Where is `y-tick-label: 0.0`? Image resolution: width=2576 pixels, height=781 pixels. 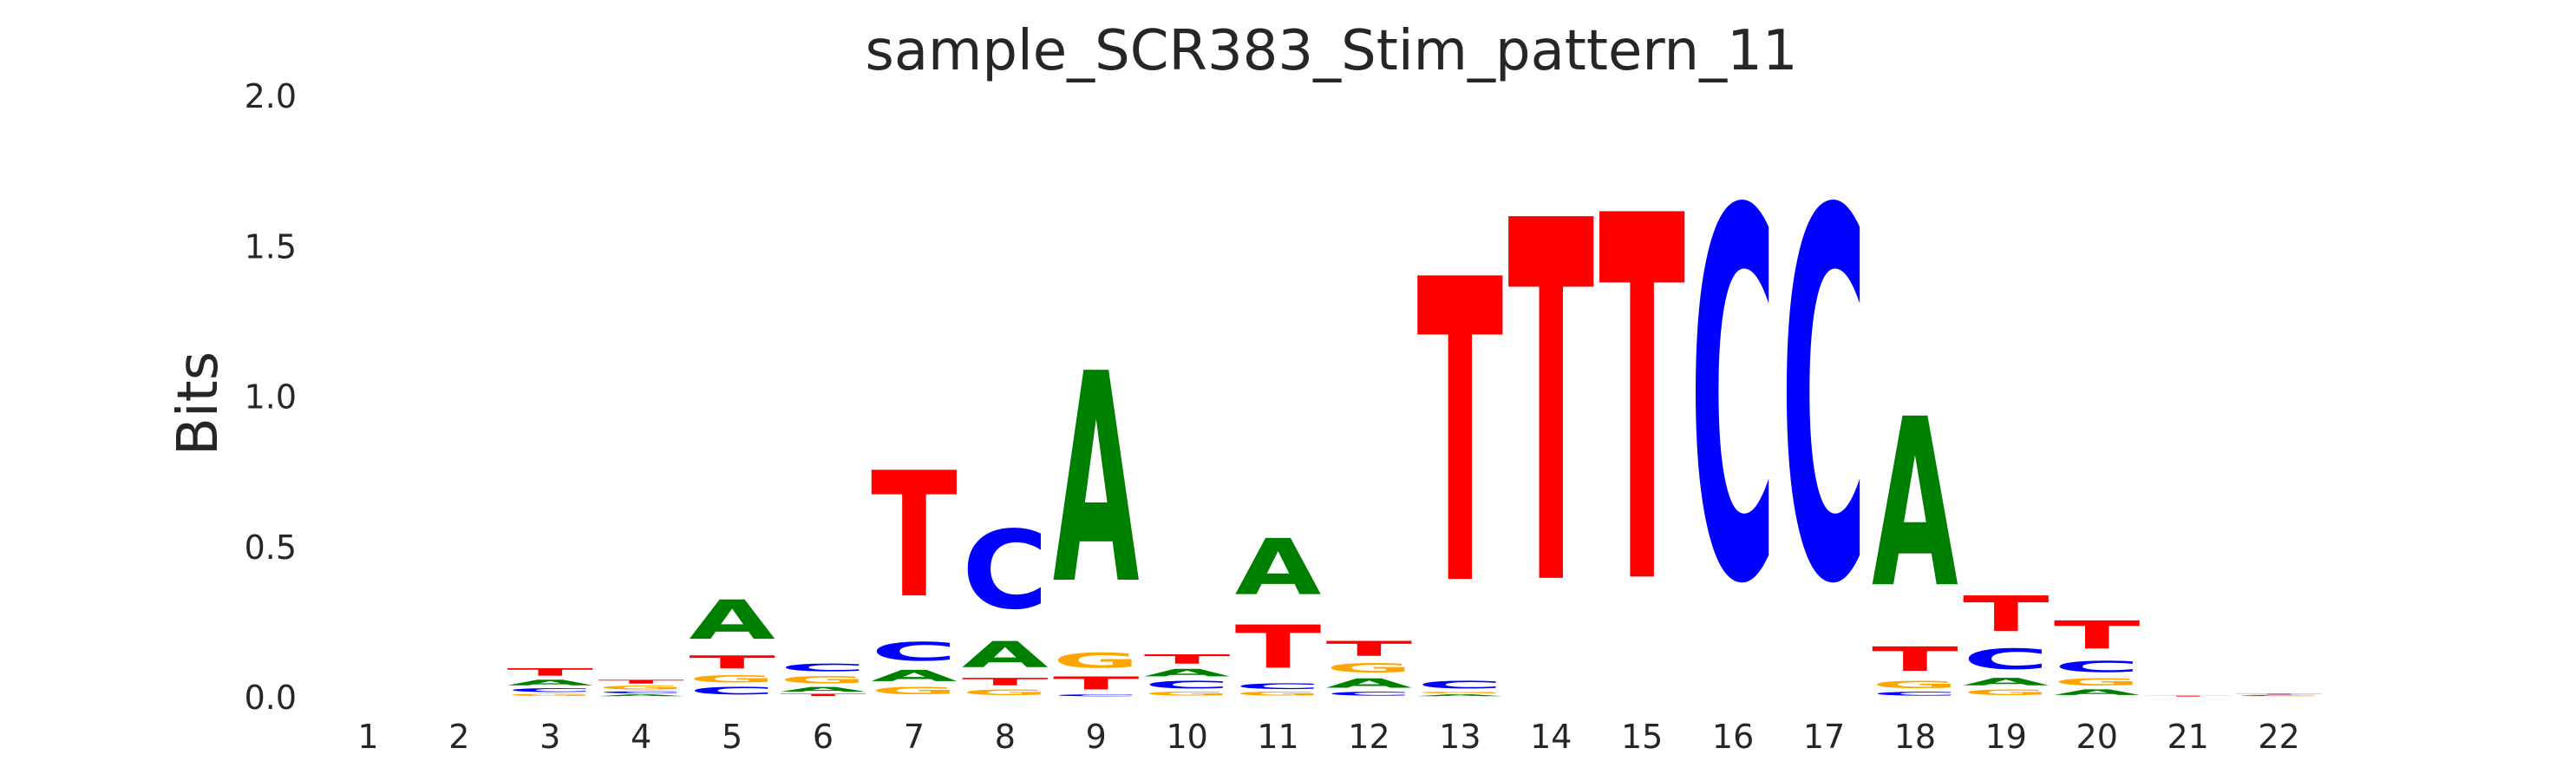
y-tick-label: 0.0 is located at coordinates (271, 698).